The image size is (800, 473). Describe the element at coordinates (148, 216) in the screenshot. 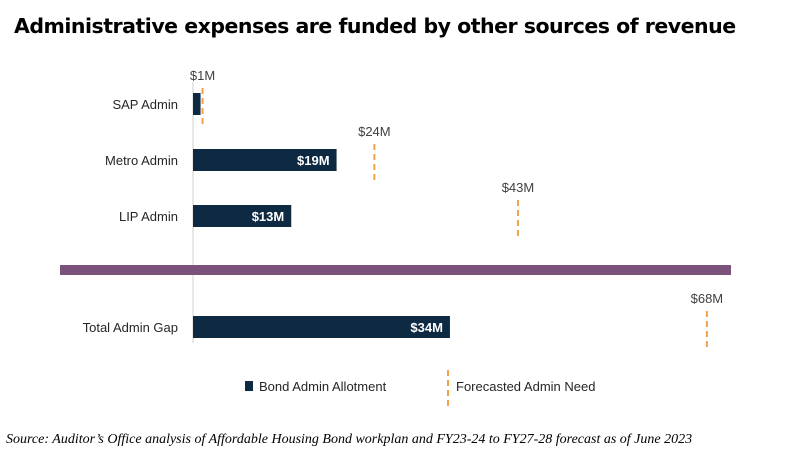

I see `category-label-lip-admin: LIP Admin` at that location.